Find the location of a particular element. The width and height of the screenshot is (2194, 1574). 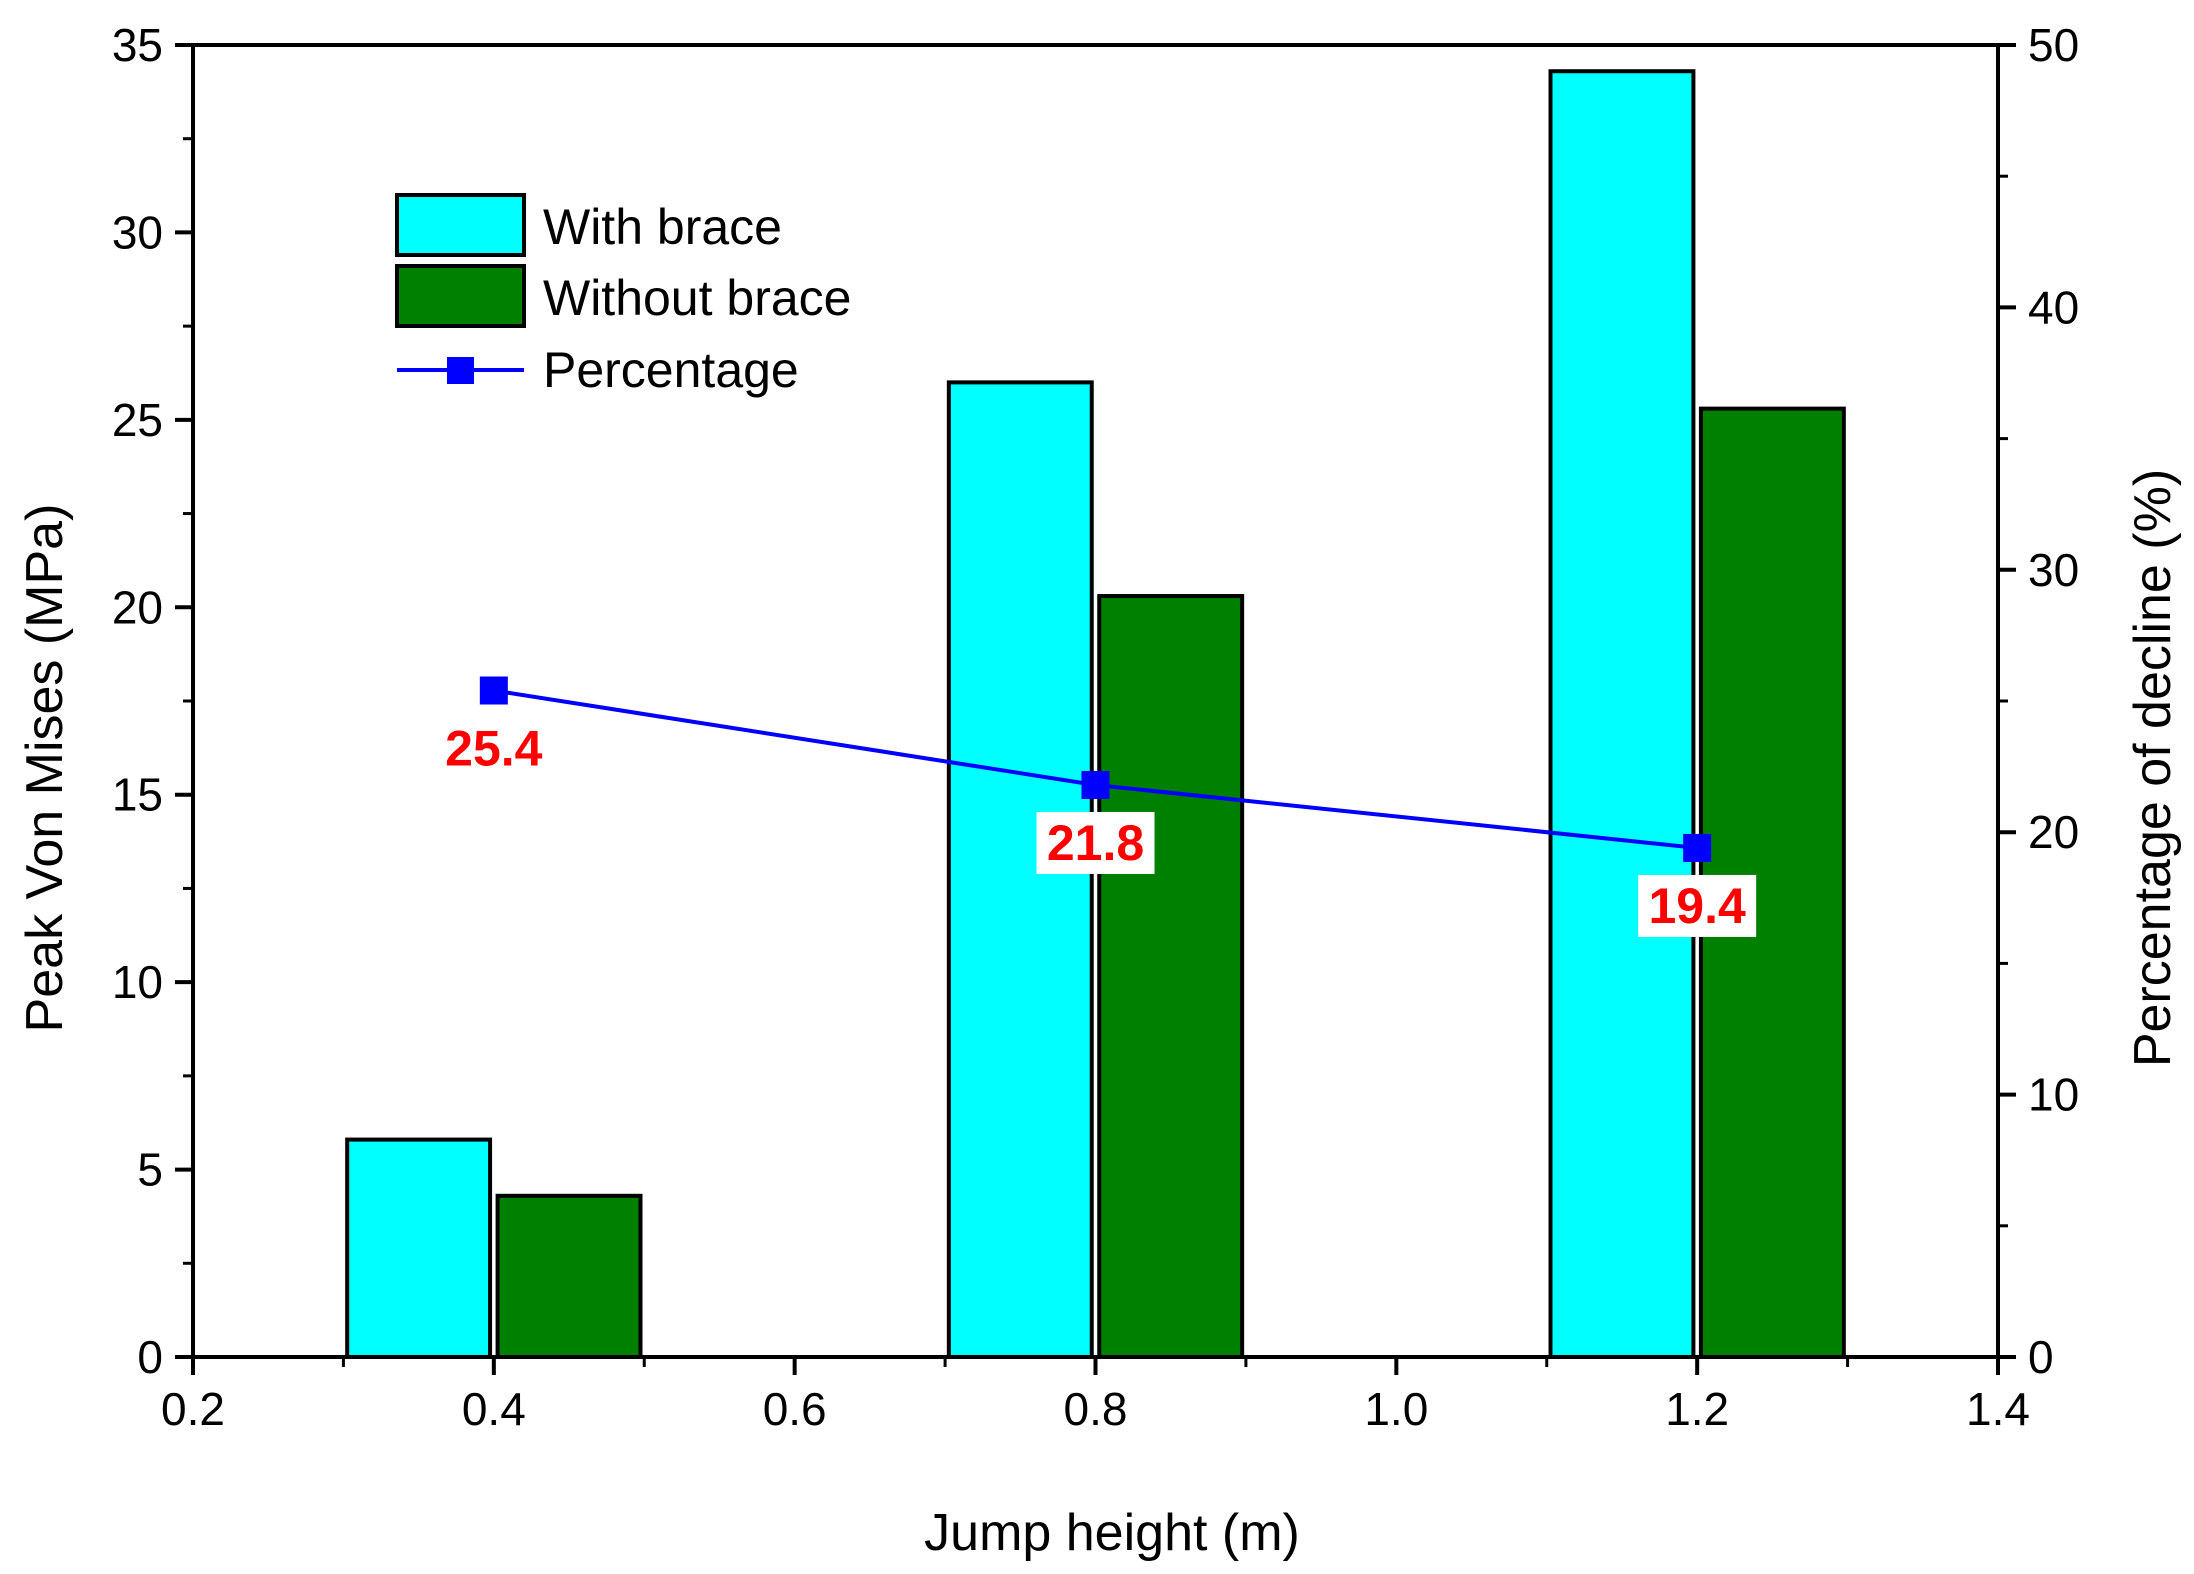

x-tick-label-0.8: 0.8 is located at coordinates (1096, 1409).